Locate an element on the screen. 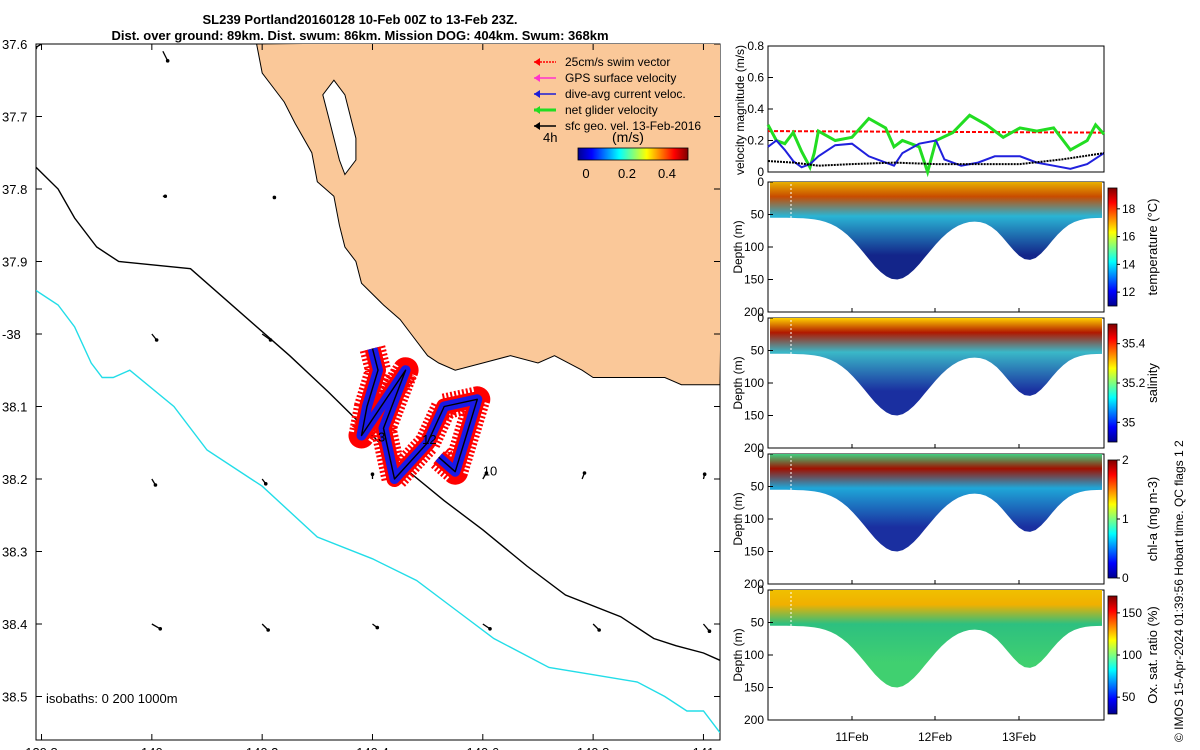  colorbar-tick-label: 0 is located at coordinates (1125, 578).